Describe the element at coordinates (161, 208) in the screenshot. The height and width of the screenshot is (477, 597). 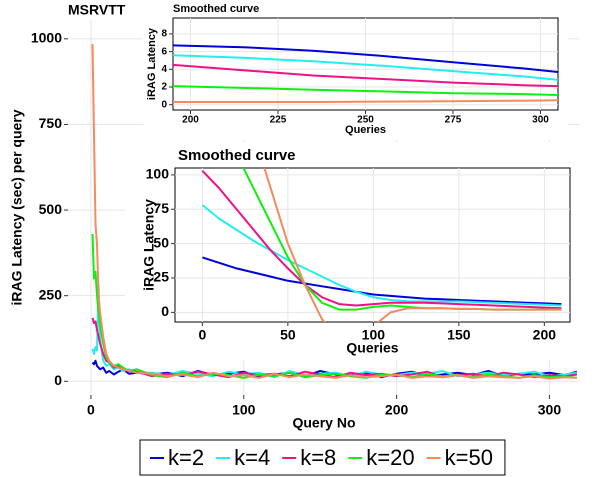
I see `y-tick-label: 75` at that location.